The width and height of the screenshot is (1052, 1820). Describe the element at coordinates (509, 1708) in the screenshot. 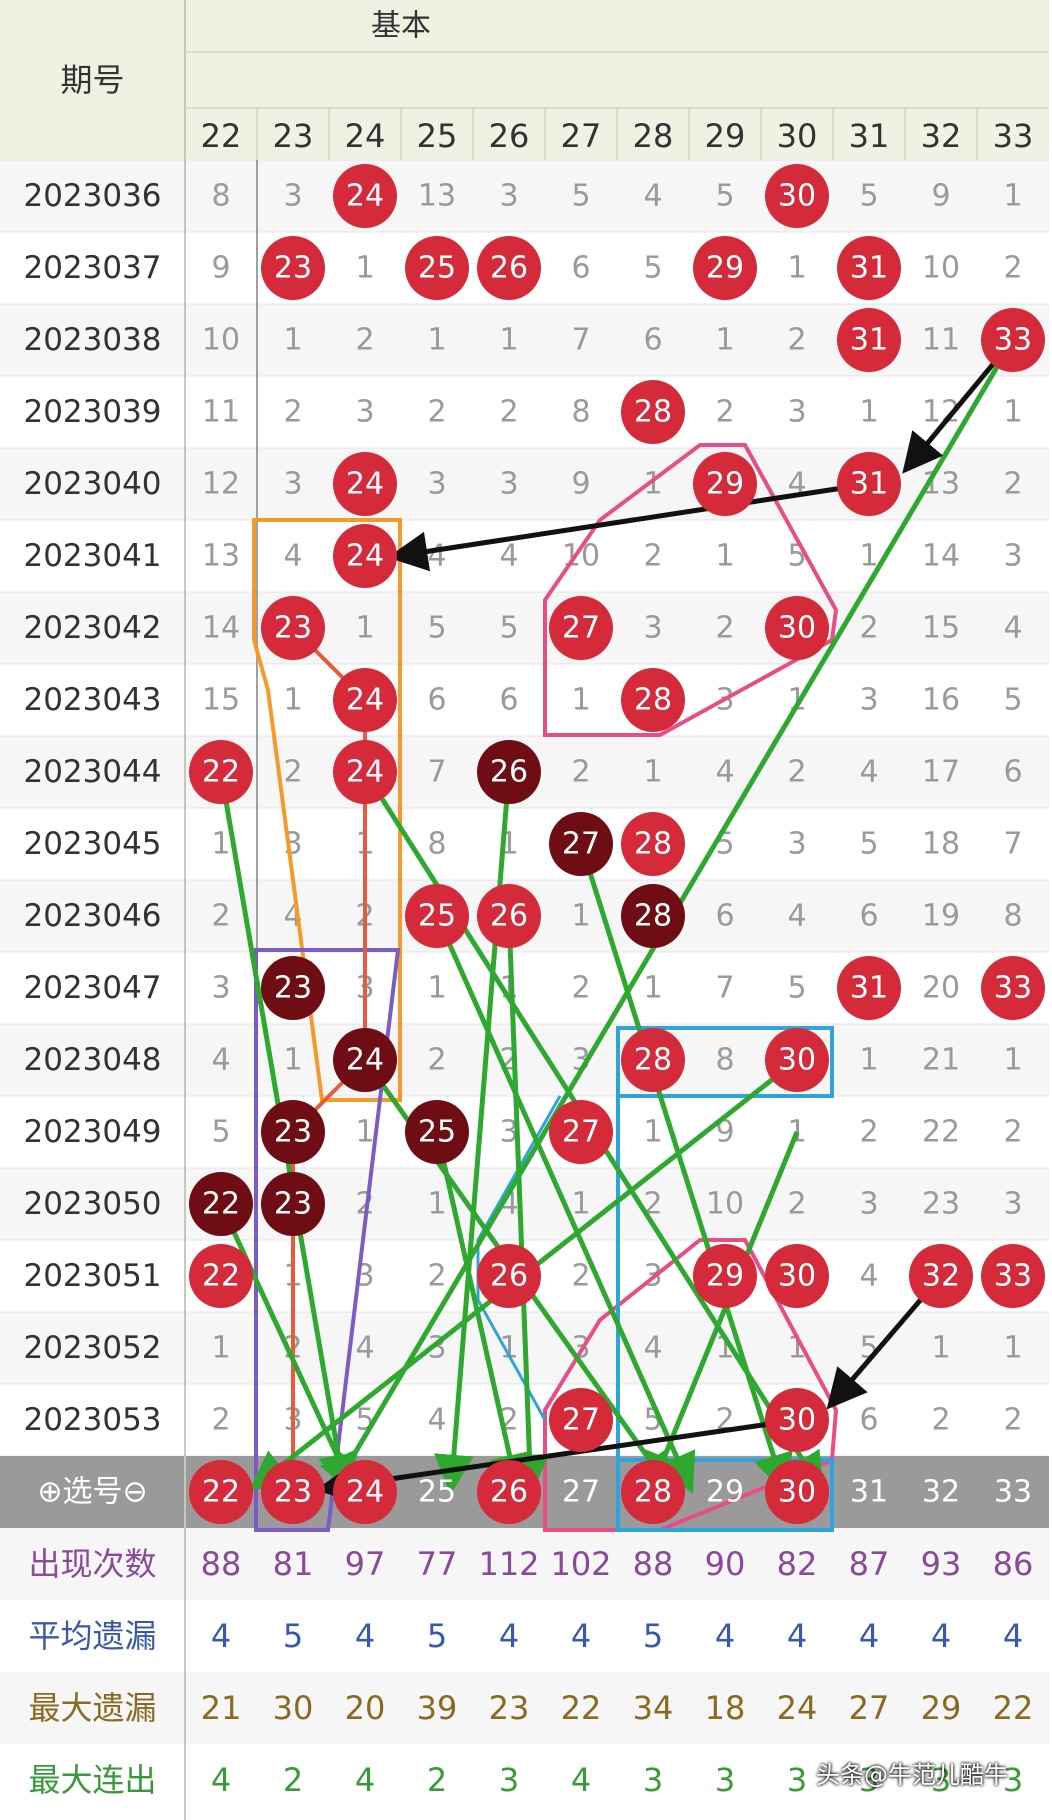

I see `stats-value: 23` at that location.